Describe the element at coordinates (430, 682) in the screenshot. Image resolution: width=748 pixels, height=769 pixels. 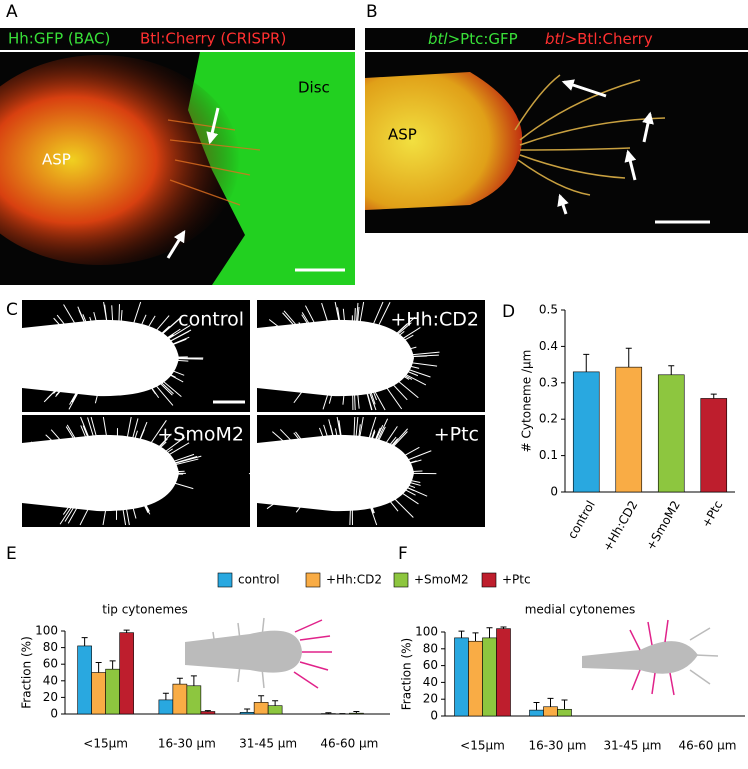
I see `y-tick-label: 40` at that location.